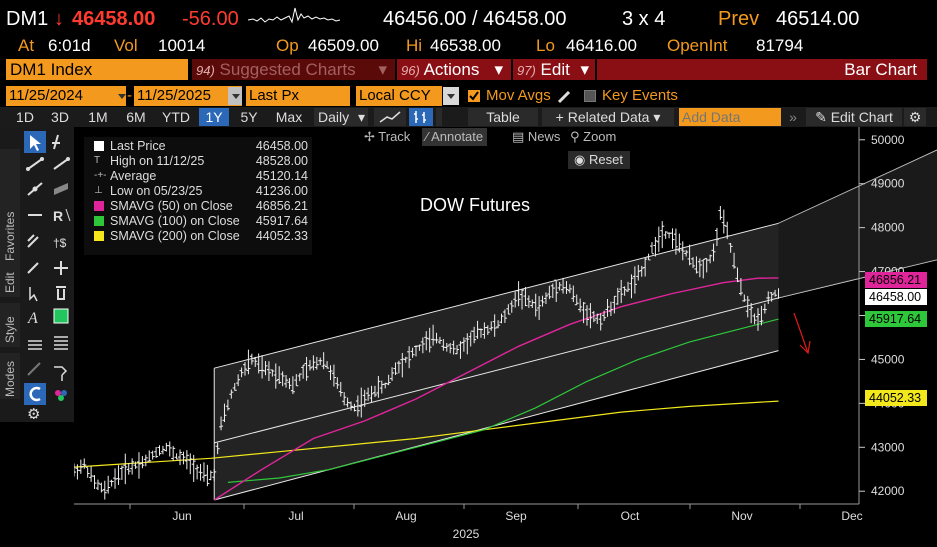  Describe the element at coordinates (98, 190) in the screenshot. I see `legend-marker-icon: ⊥` at that location.